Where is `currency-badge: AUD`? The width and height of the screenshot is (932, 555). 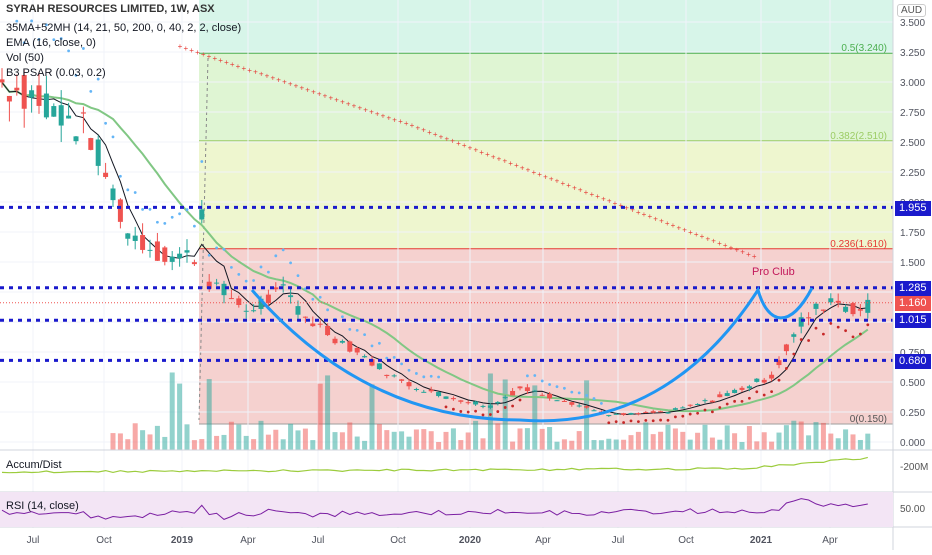 currency-badge: AUD is located at coordinates (912, 10).